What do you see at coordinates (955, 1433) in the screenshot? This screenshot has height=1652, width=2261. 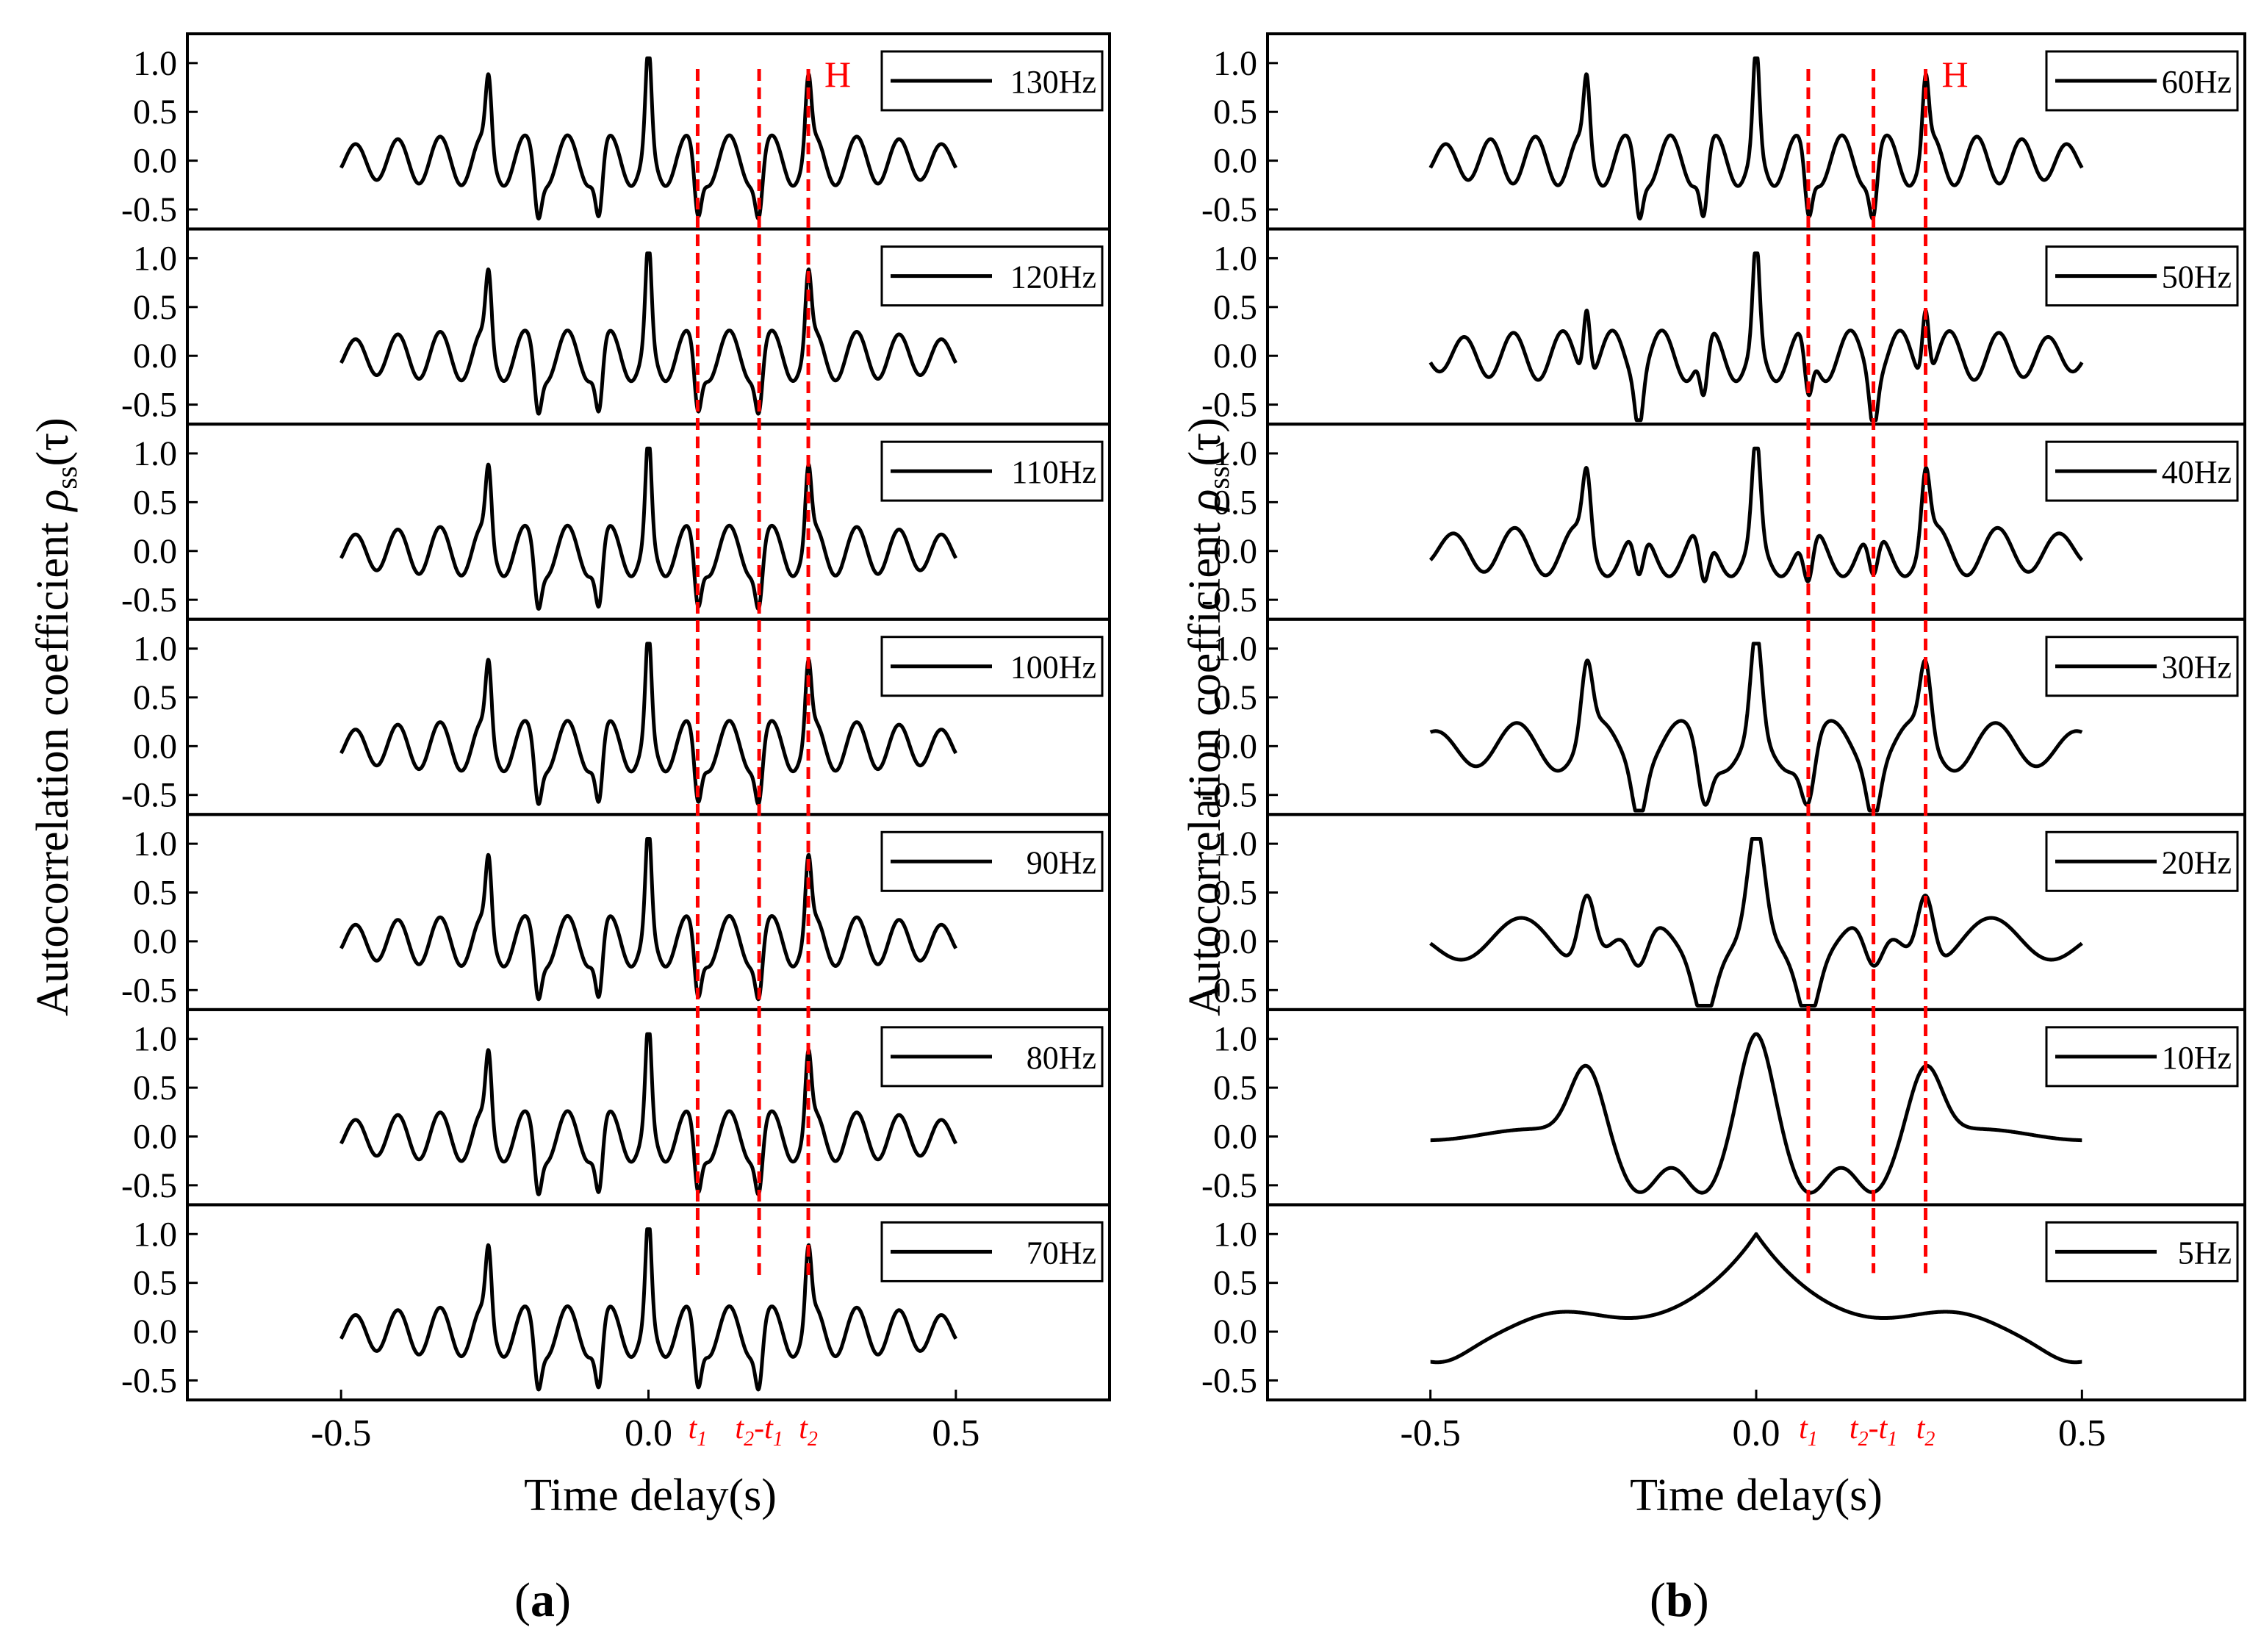 I see `x-tick-label: 0.5` at bounding box center [955, 1433].